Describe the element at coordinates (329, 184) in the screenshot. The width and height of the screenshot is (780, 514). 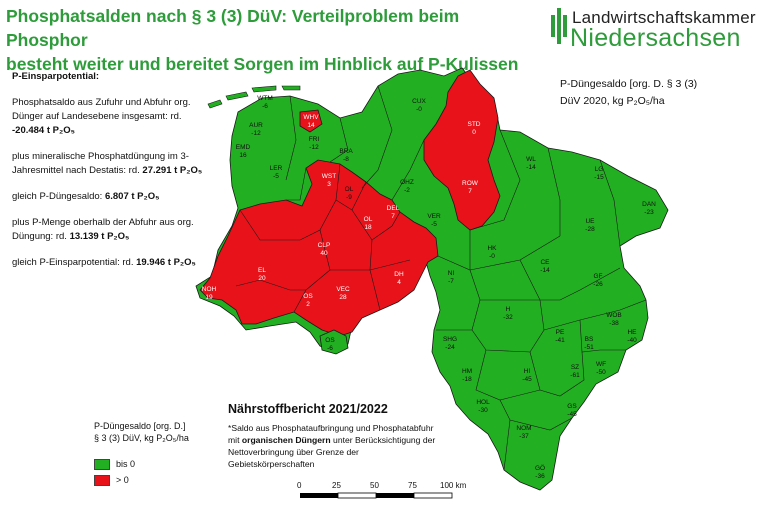
I see `district-value-wst: 3` at that location.